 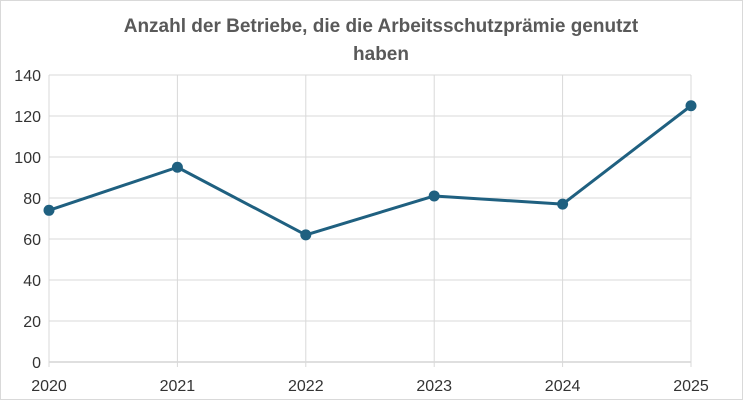 What do you see at coordinates (306, 235) in the screenshot?
I see `data-point-2022` at bounding box center [306, 235].